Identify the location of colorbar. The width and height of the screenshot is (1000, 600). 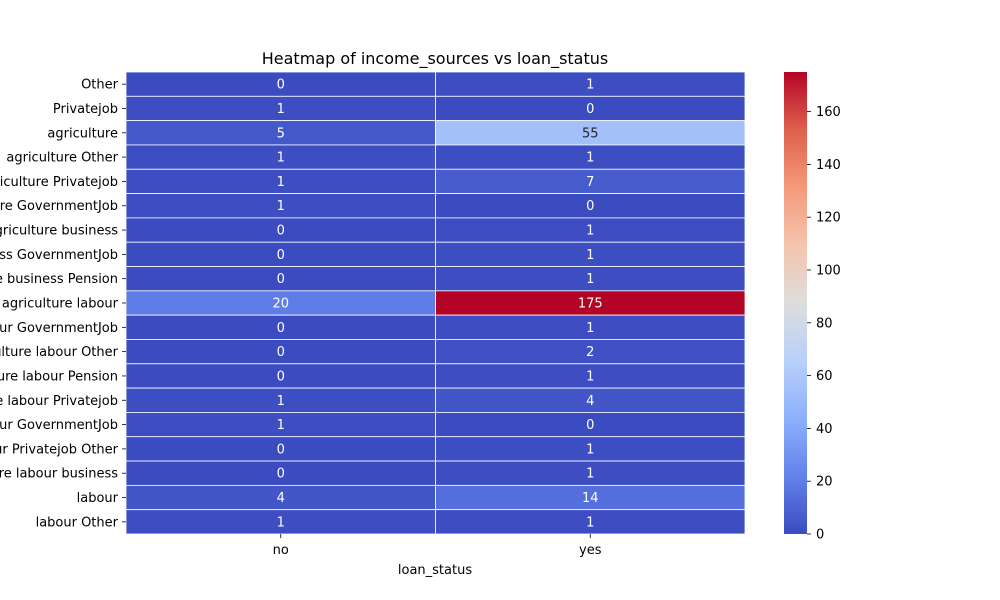
(795, 303).